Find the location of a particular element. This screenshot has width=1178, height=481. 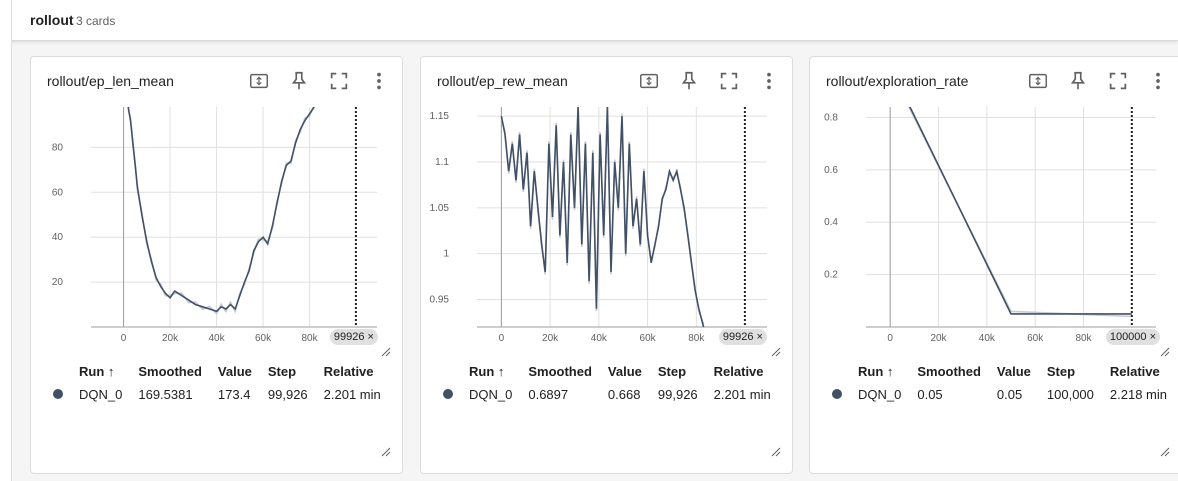

card-title: rollout/exploration_rate is located at coordinates (897, 81).